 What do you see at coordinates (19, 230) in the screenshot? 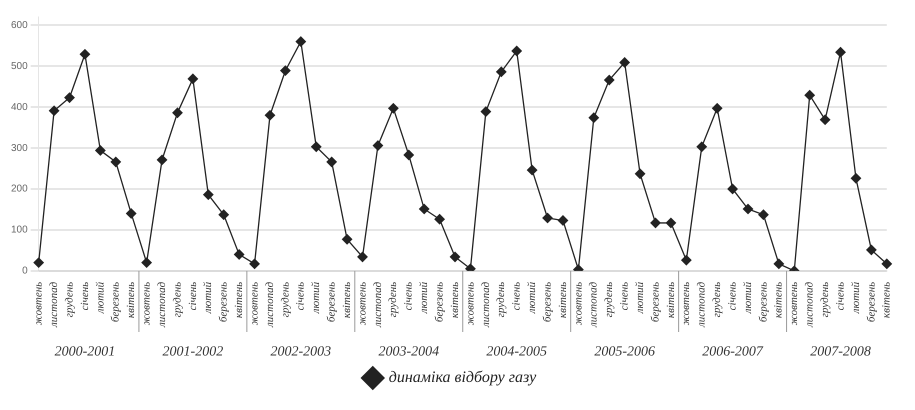
I see `y-tick-label: 100` at bounding box center [19, 230].